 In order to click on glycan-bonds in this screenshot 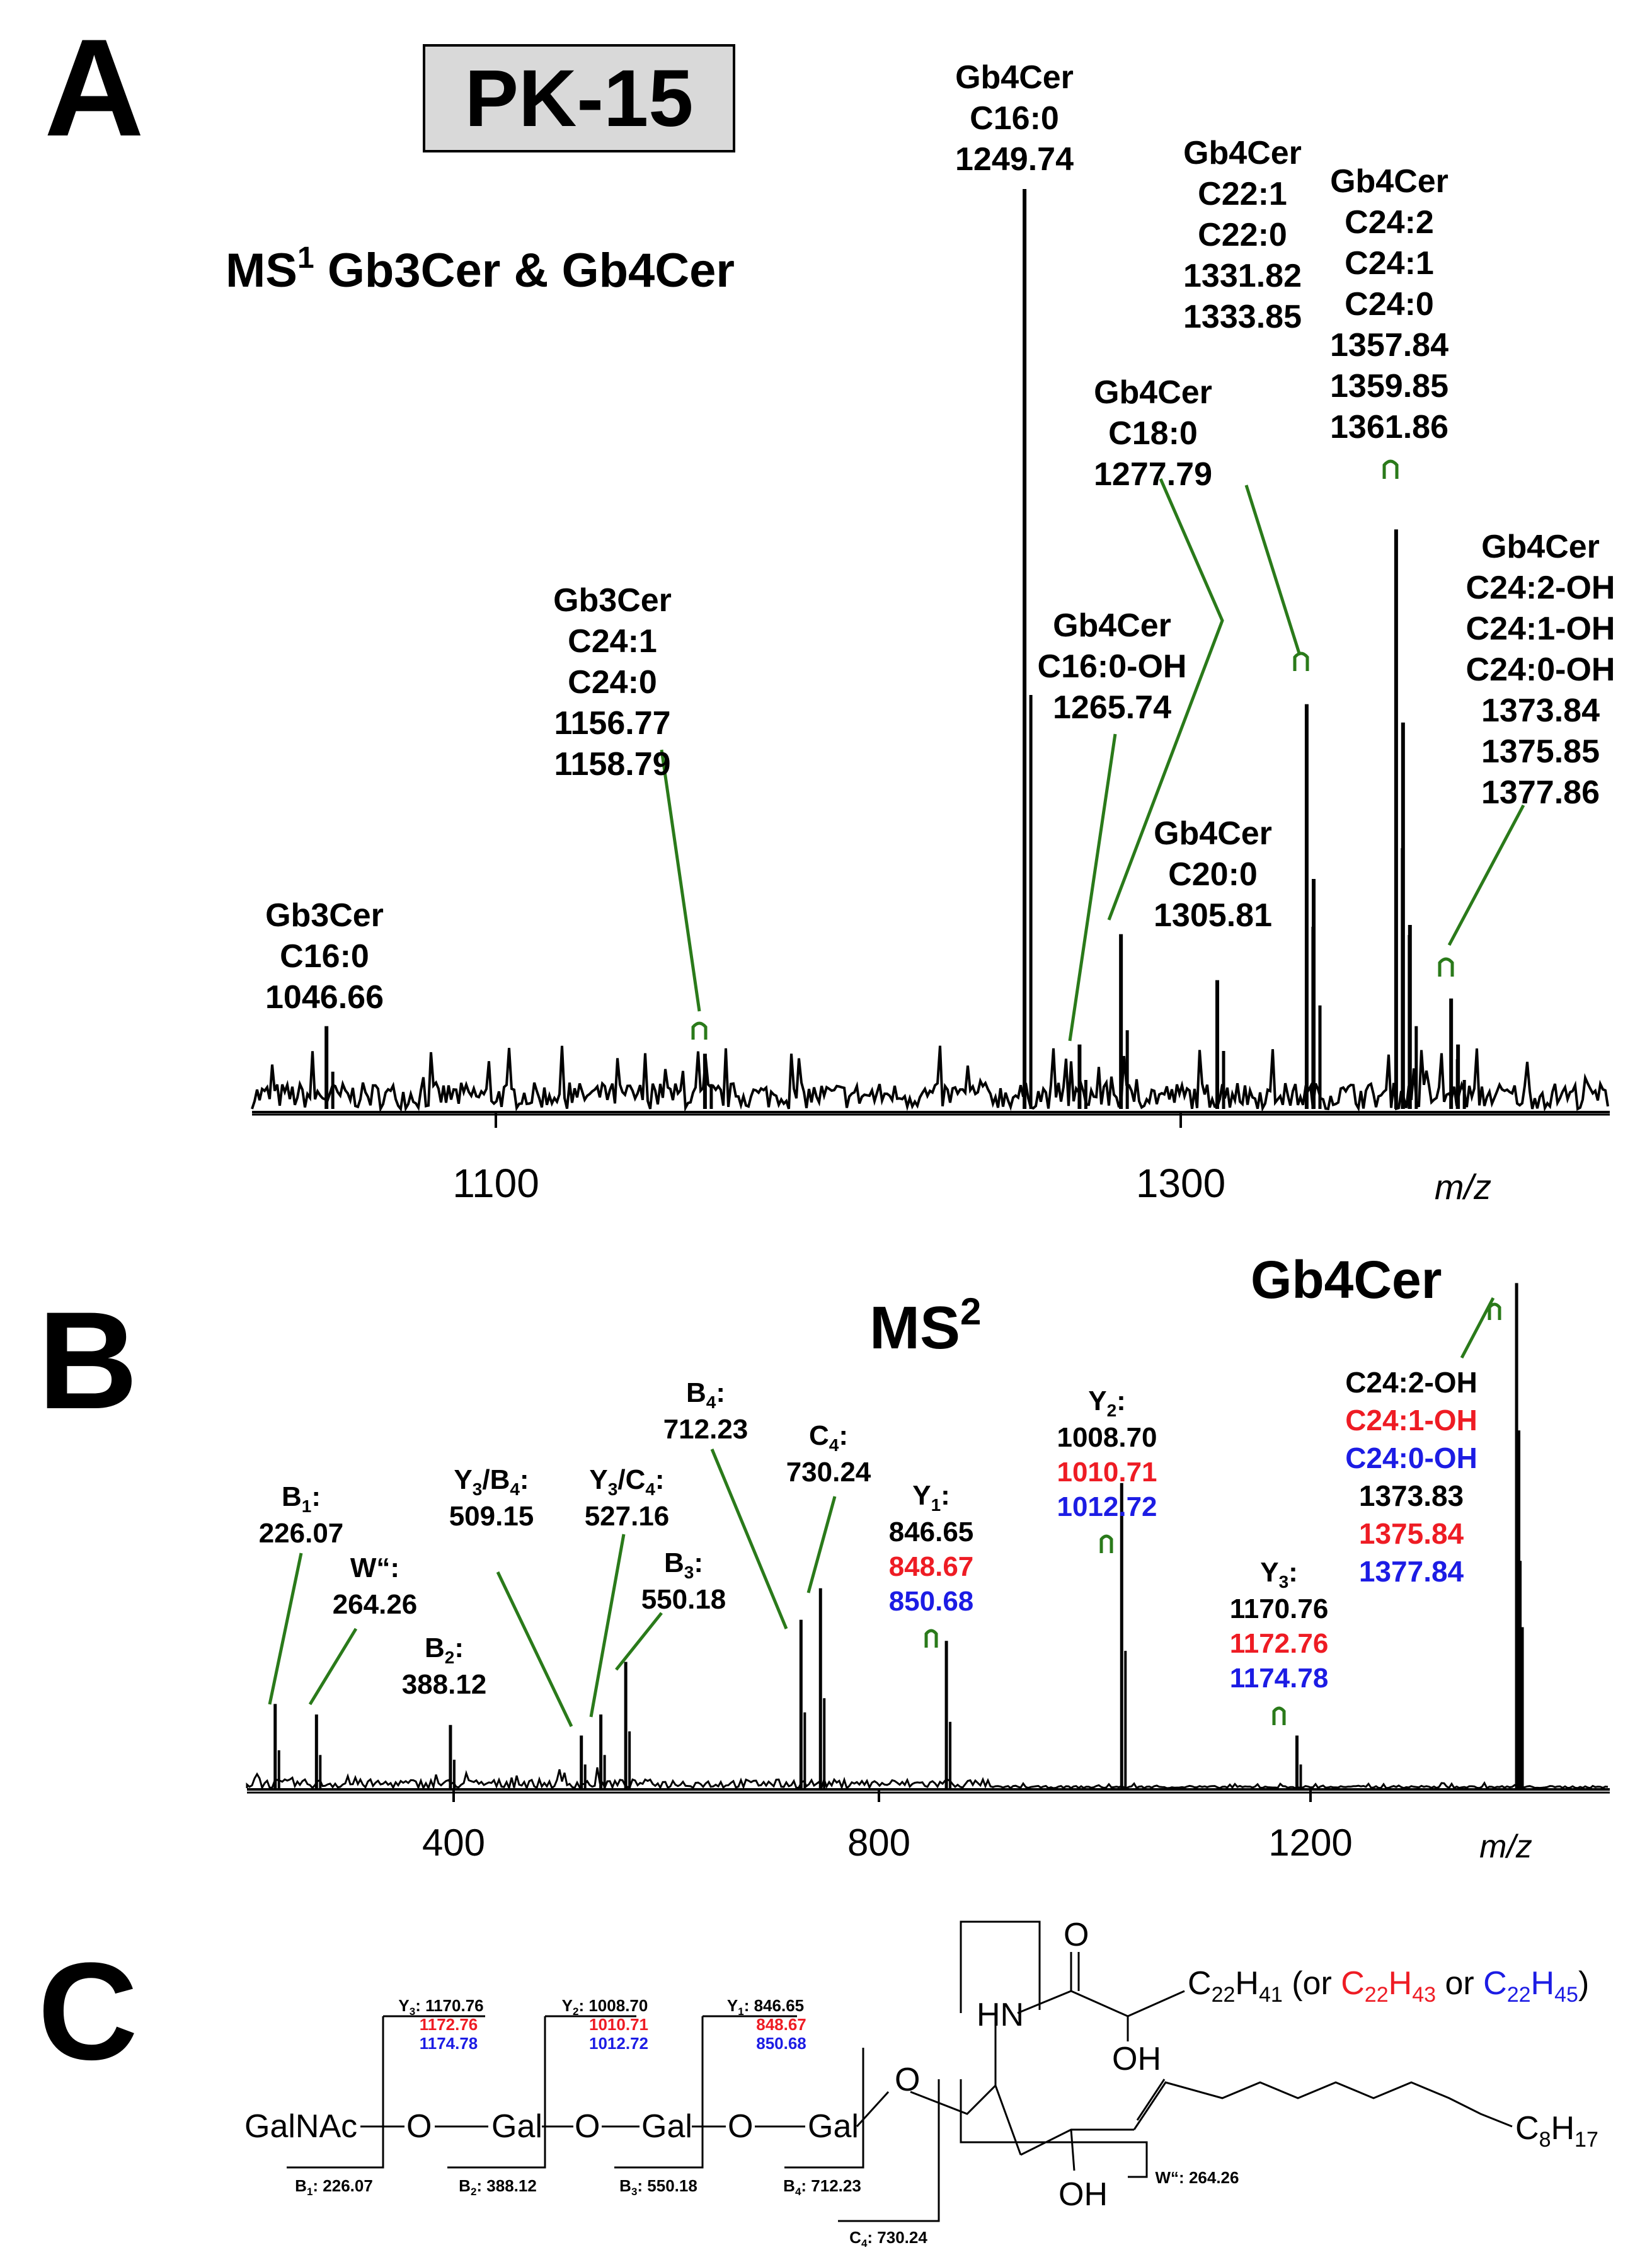, I will do `click(900, 2071)`.